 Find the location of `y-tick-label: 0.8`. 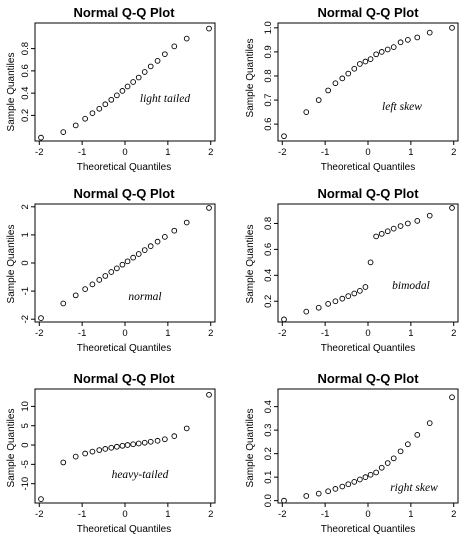

y-tick-label: 0.8 is located at coordinates (268, 75).